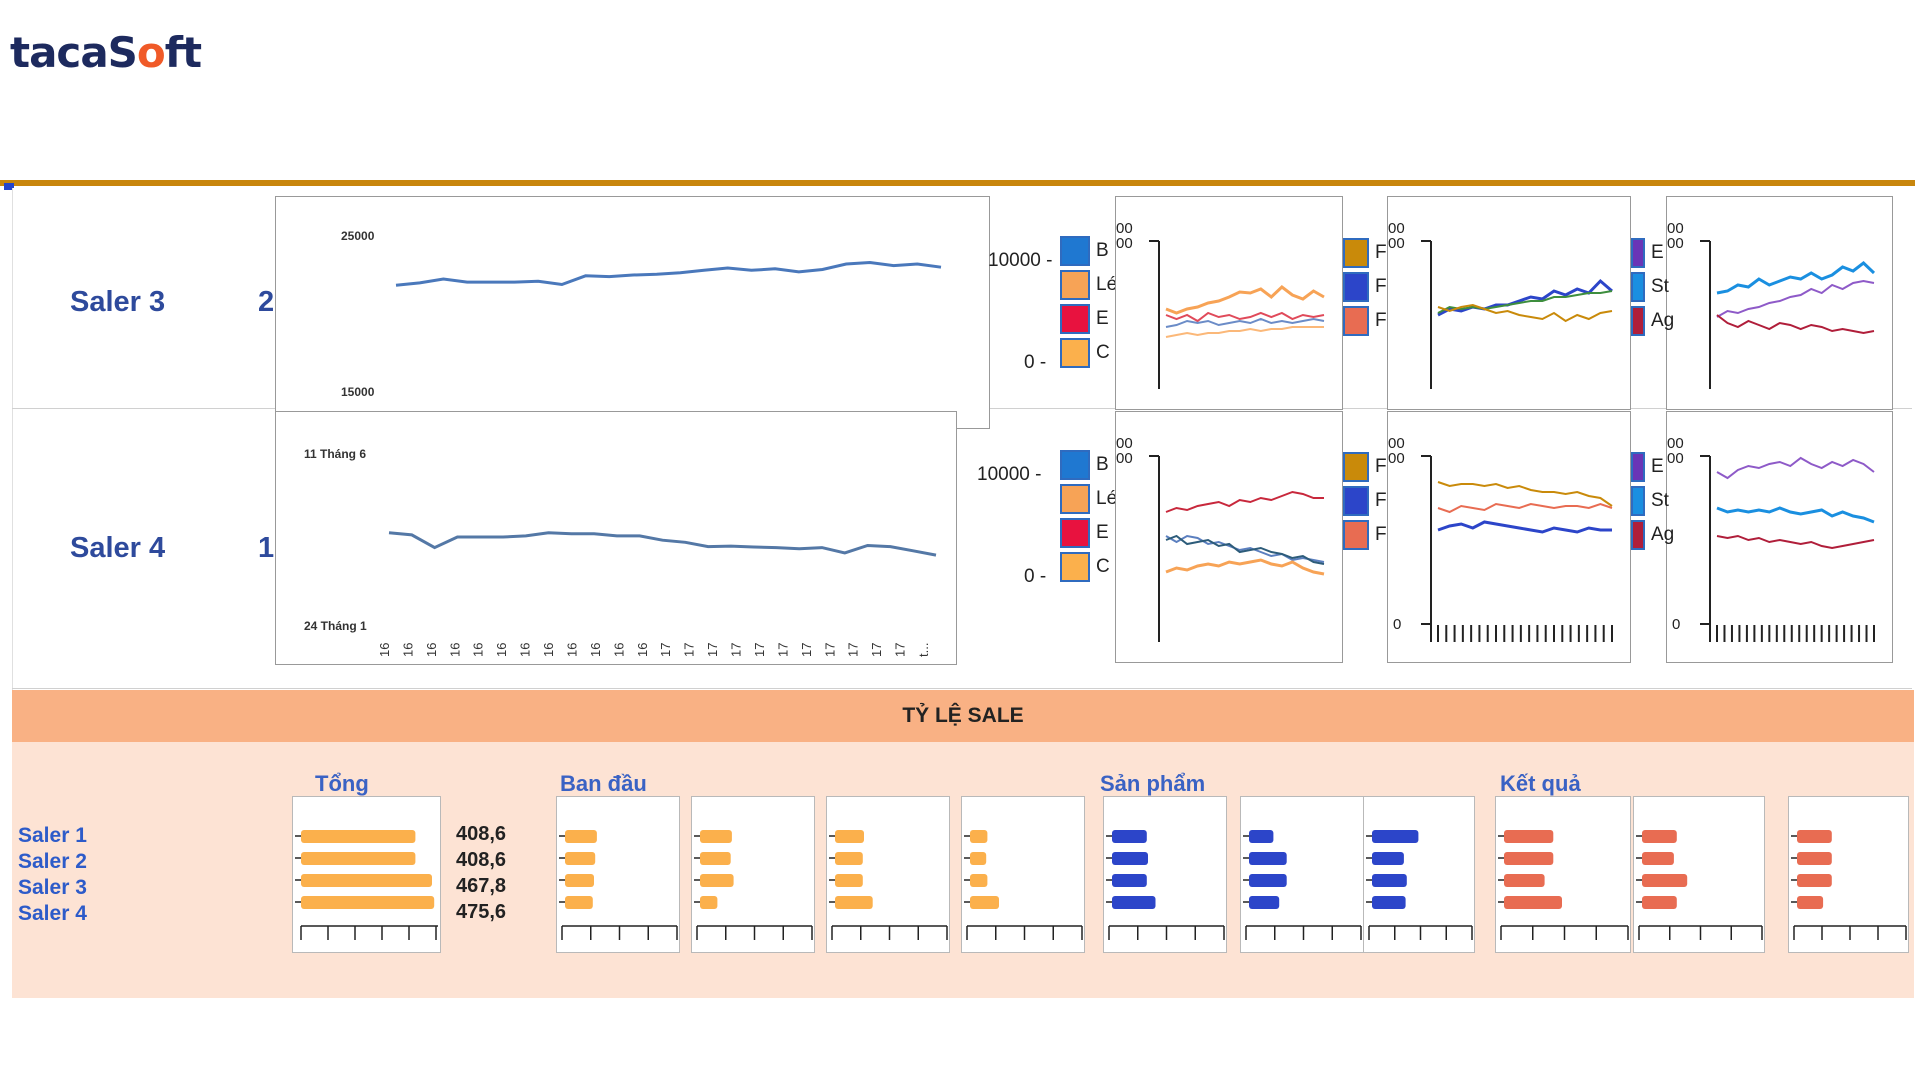 Image resolution: width=1920 pixels, height=1080 pixels. What do you see at coordinates (1107, 498) in the screenshot?
I see `legend-label: Lé` at bounding box center [1107, 498].